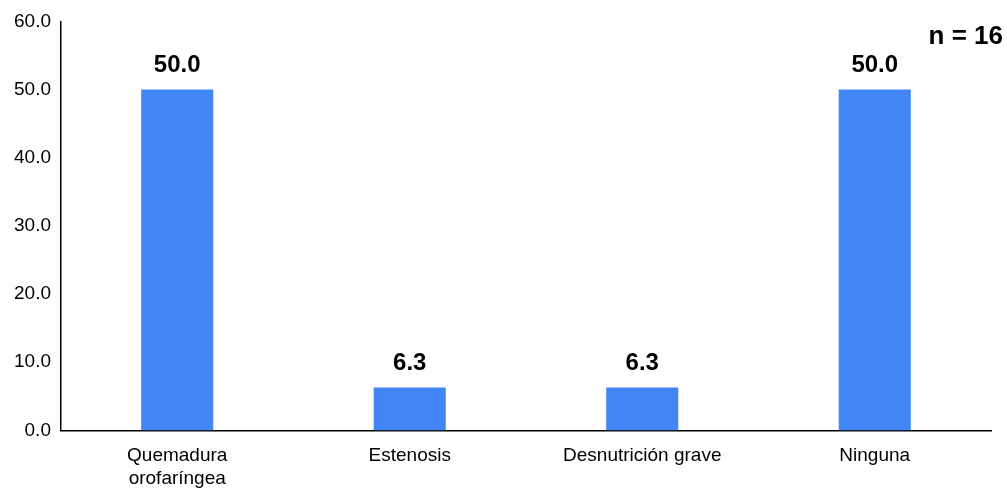 Image resolution: width=1007 pixels, height=504 pixels. What do you see at coordinates (965, 35) in the screenshot?
I see `annotation: n = 16` at bounding box center [965, 35].